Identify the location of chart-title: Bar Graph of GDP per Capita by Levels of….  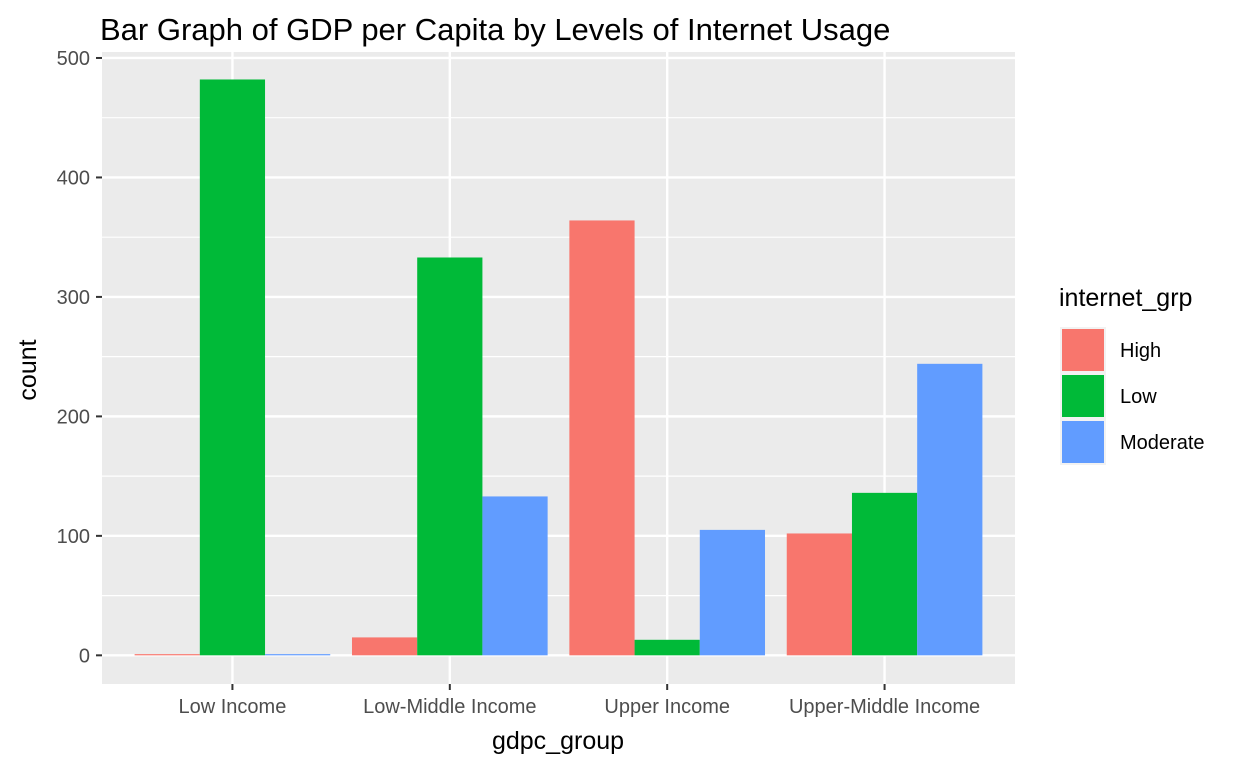
(495, 29).